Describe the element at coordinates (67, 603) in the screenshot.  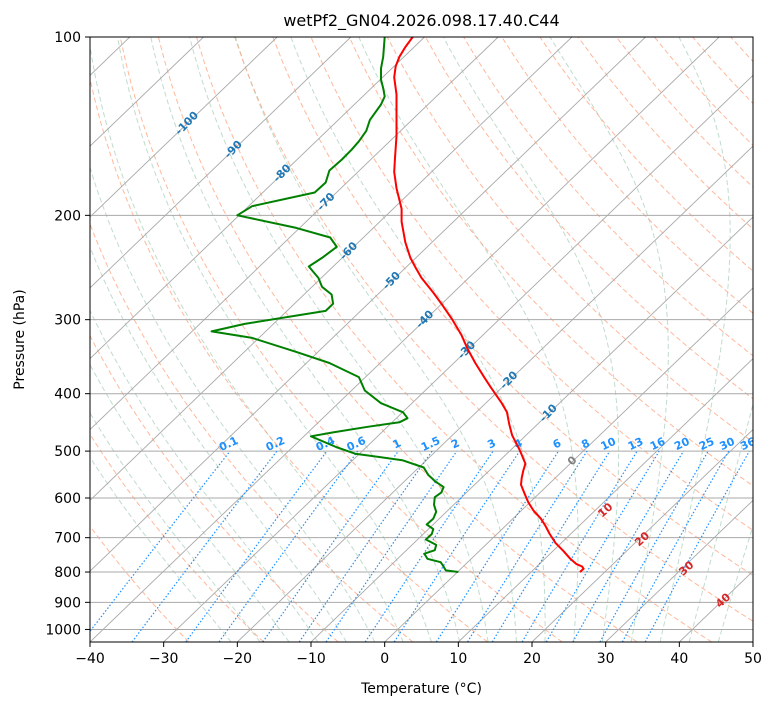
I see `y-tick-label: 900` at that location.